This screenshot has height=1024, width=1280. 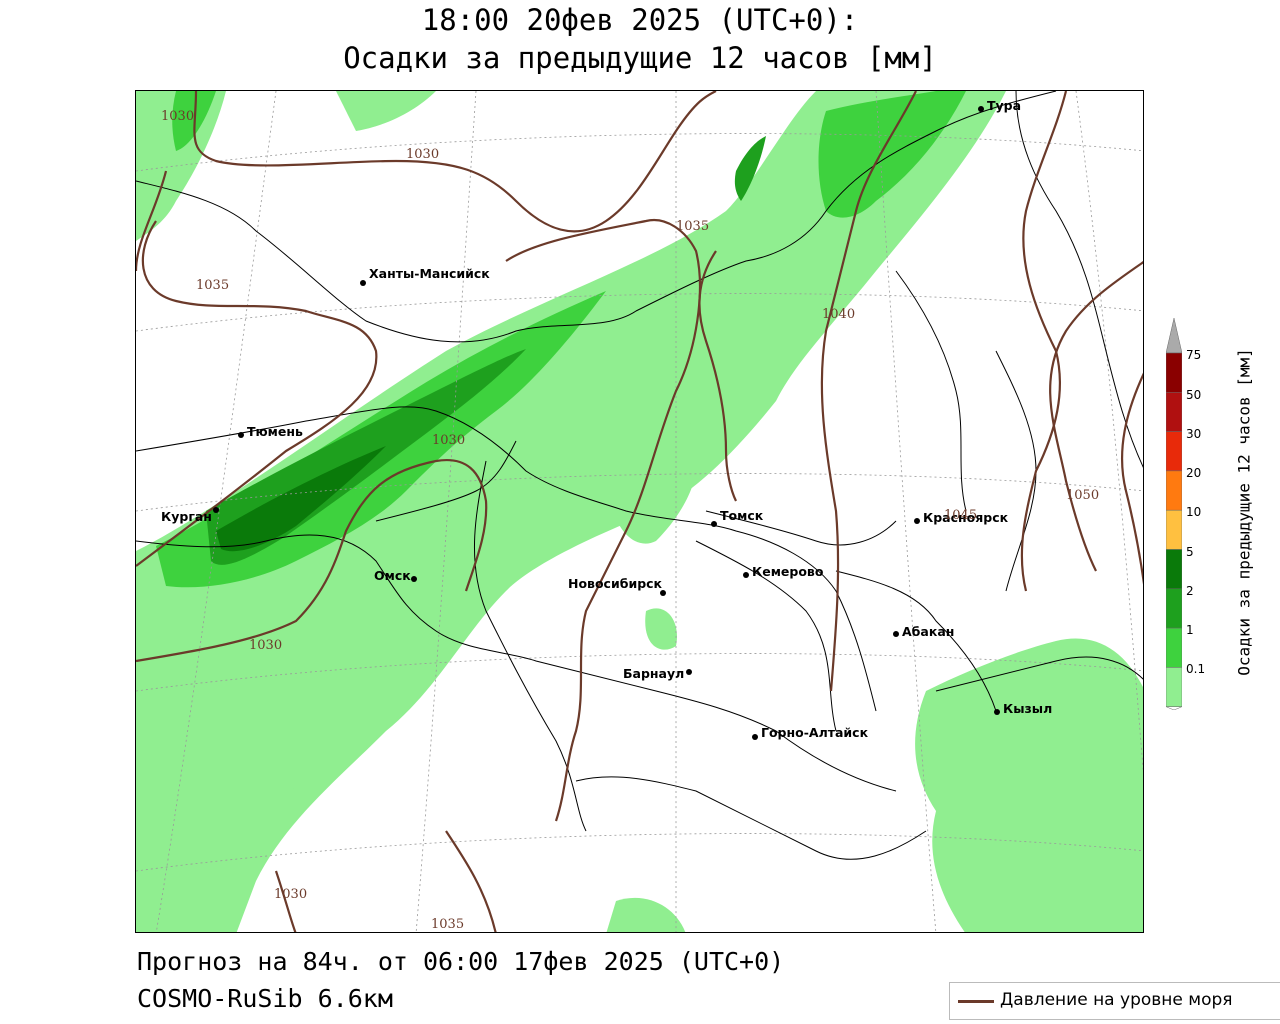 What do you see at coordinates (976, 1001) in the screenshot?
I see `pressure-line-swatch` at bounding box center [976, 1001].